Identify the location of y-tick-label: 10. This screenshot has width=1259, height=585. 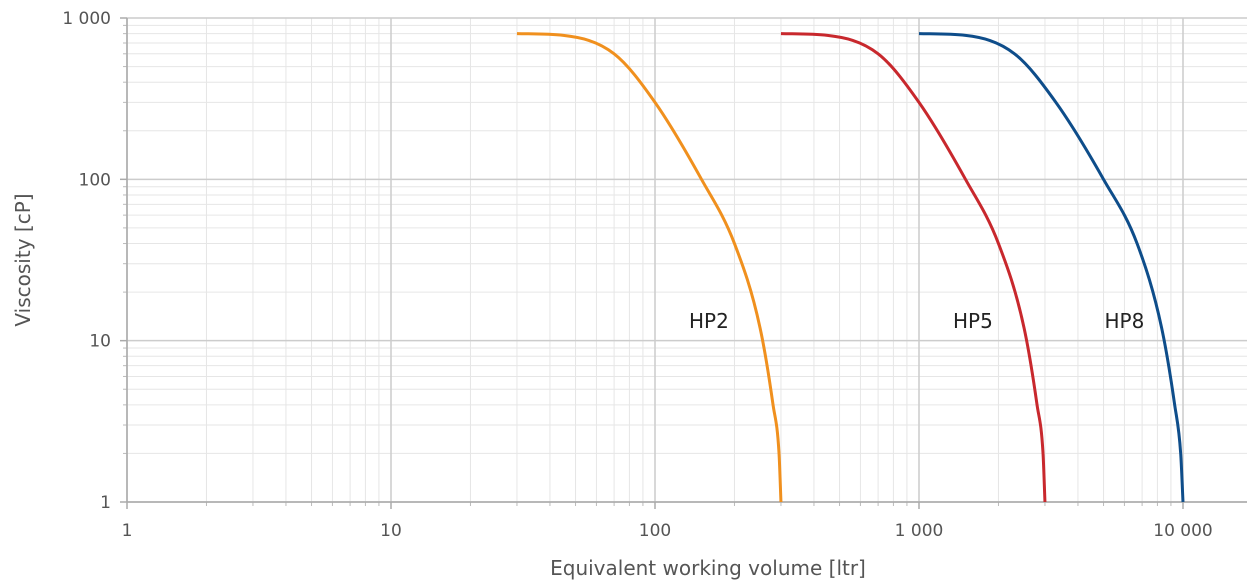
(100, 342).